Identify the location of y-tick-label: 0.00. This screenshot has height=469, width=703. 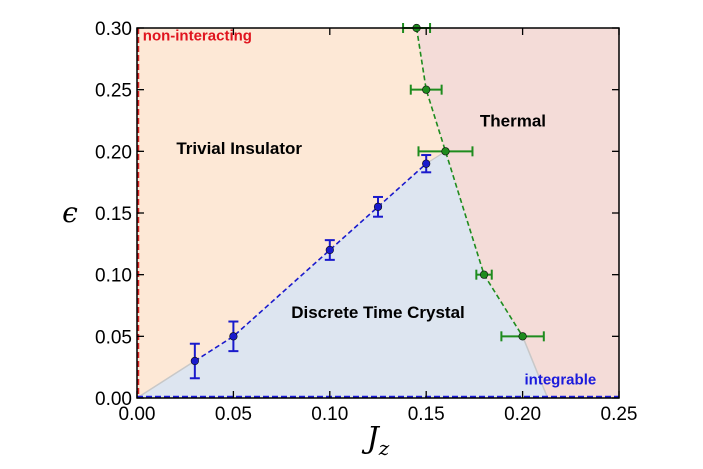
(113, 399).